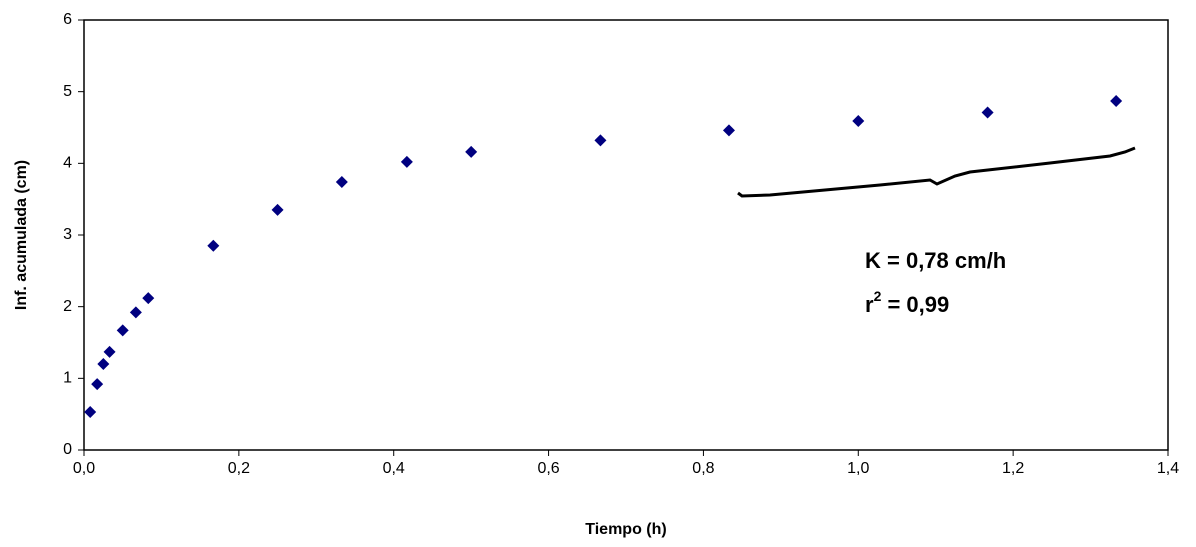  What do you see at coordinates (394, 468) in the screenshot?
I see `x-tick-label: 0,4` at bounding box center [394, 468].